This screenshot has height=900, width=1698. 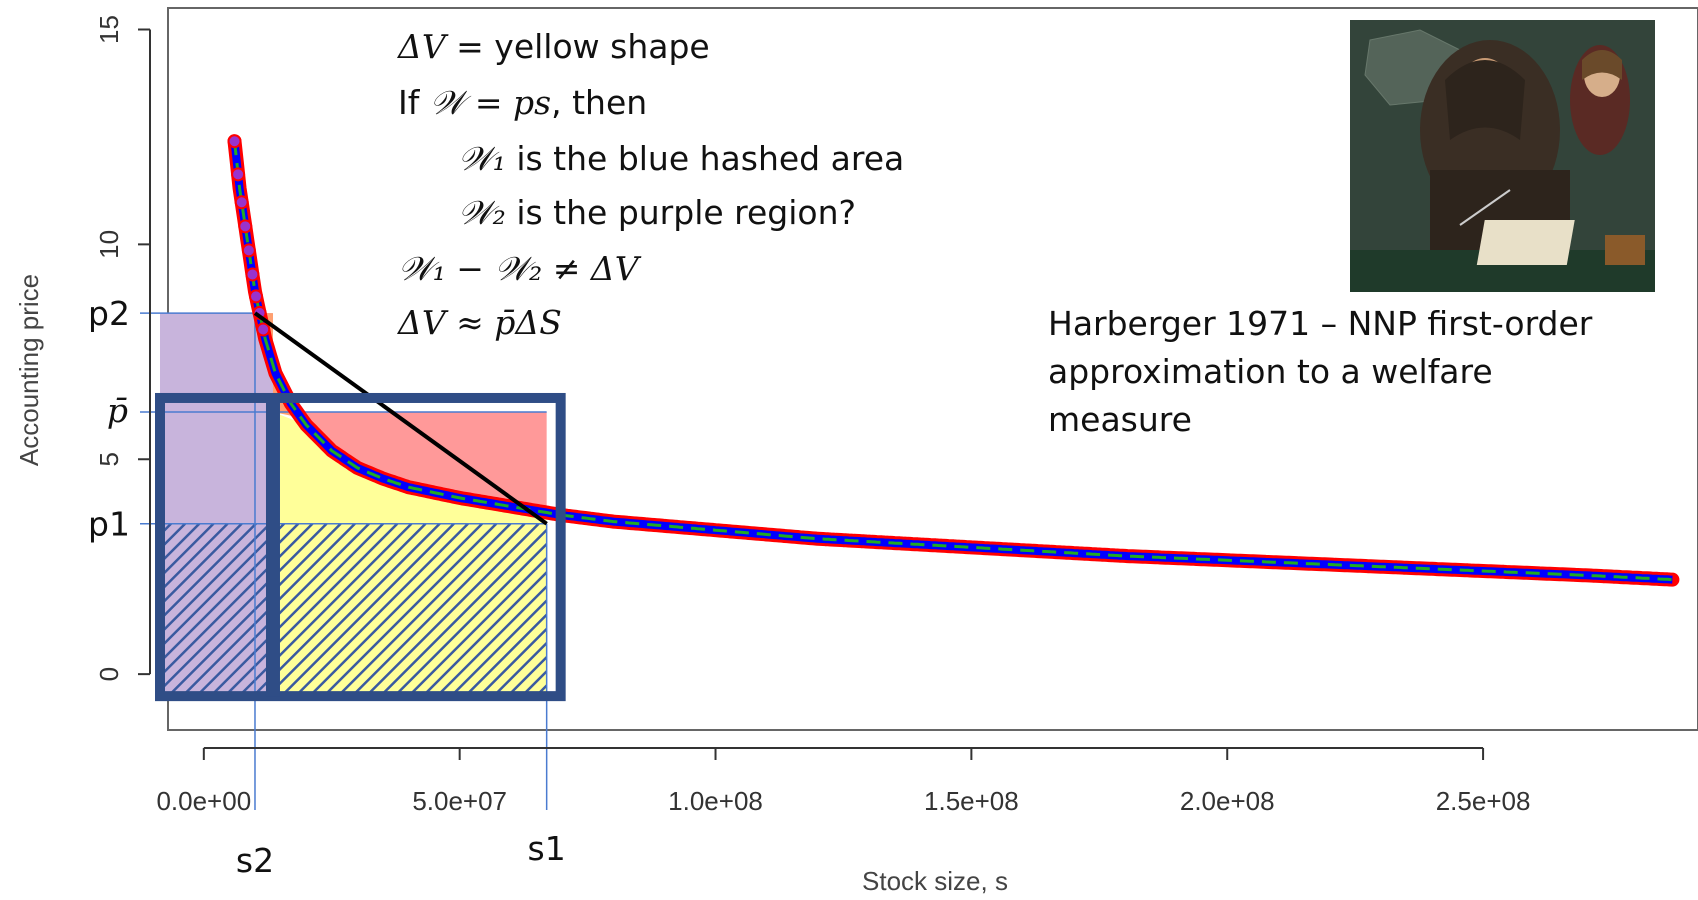 I want to click on annotation-line2-a: If, so click(x=414, y=102).